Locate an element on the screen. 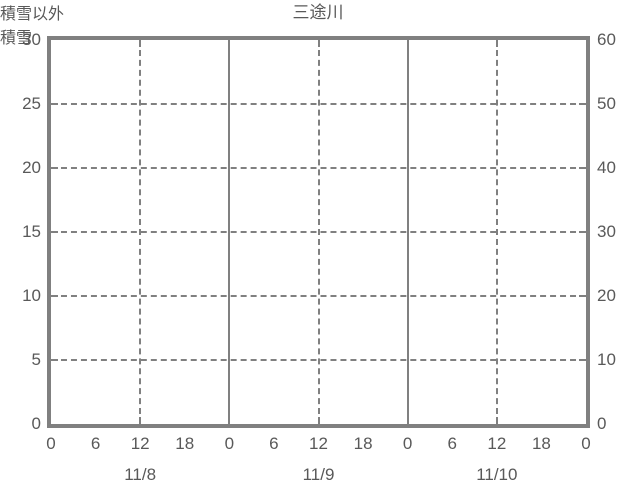 The width and height of the screenshot is (636, 501). left-axis-tick-label: 25 is located at coordinates (31, 103).